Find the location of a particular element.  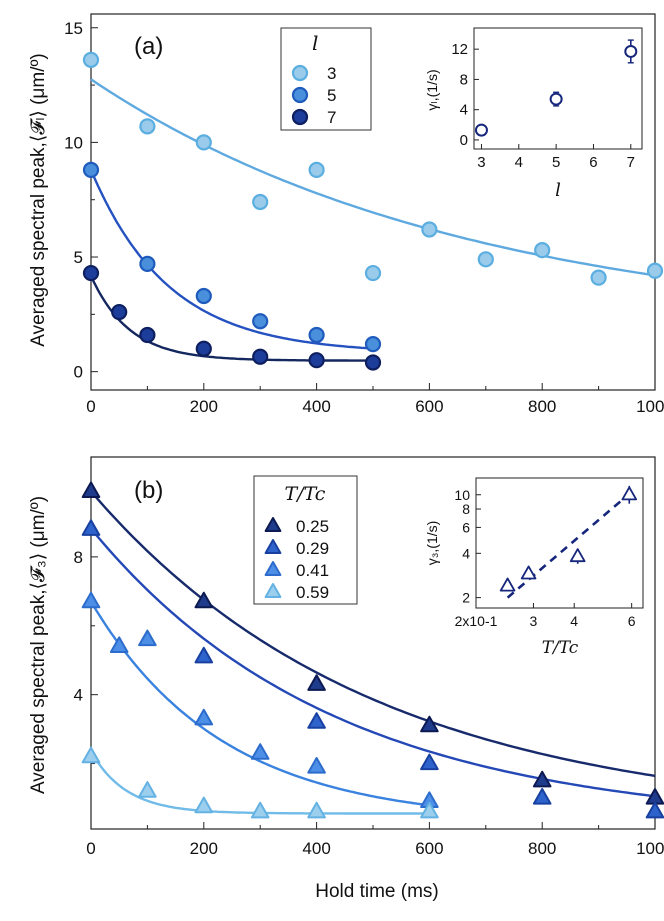

panel-b-legend-title: T/Tc is located at coordinates (305, 494).